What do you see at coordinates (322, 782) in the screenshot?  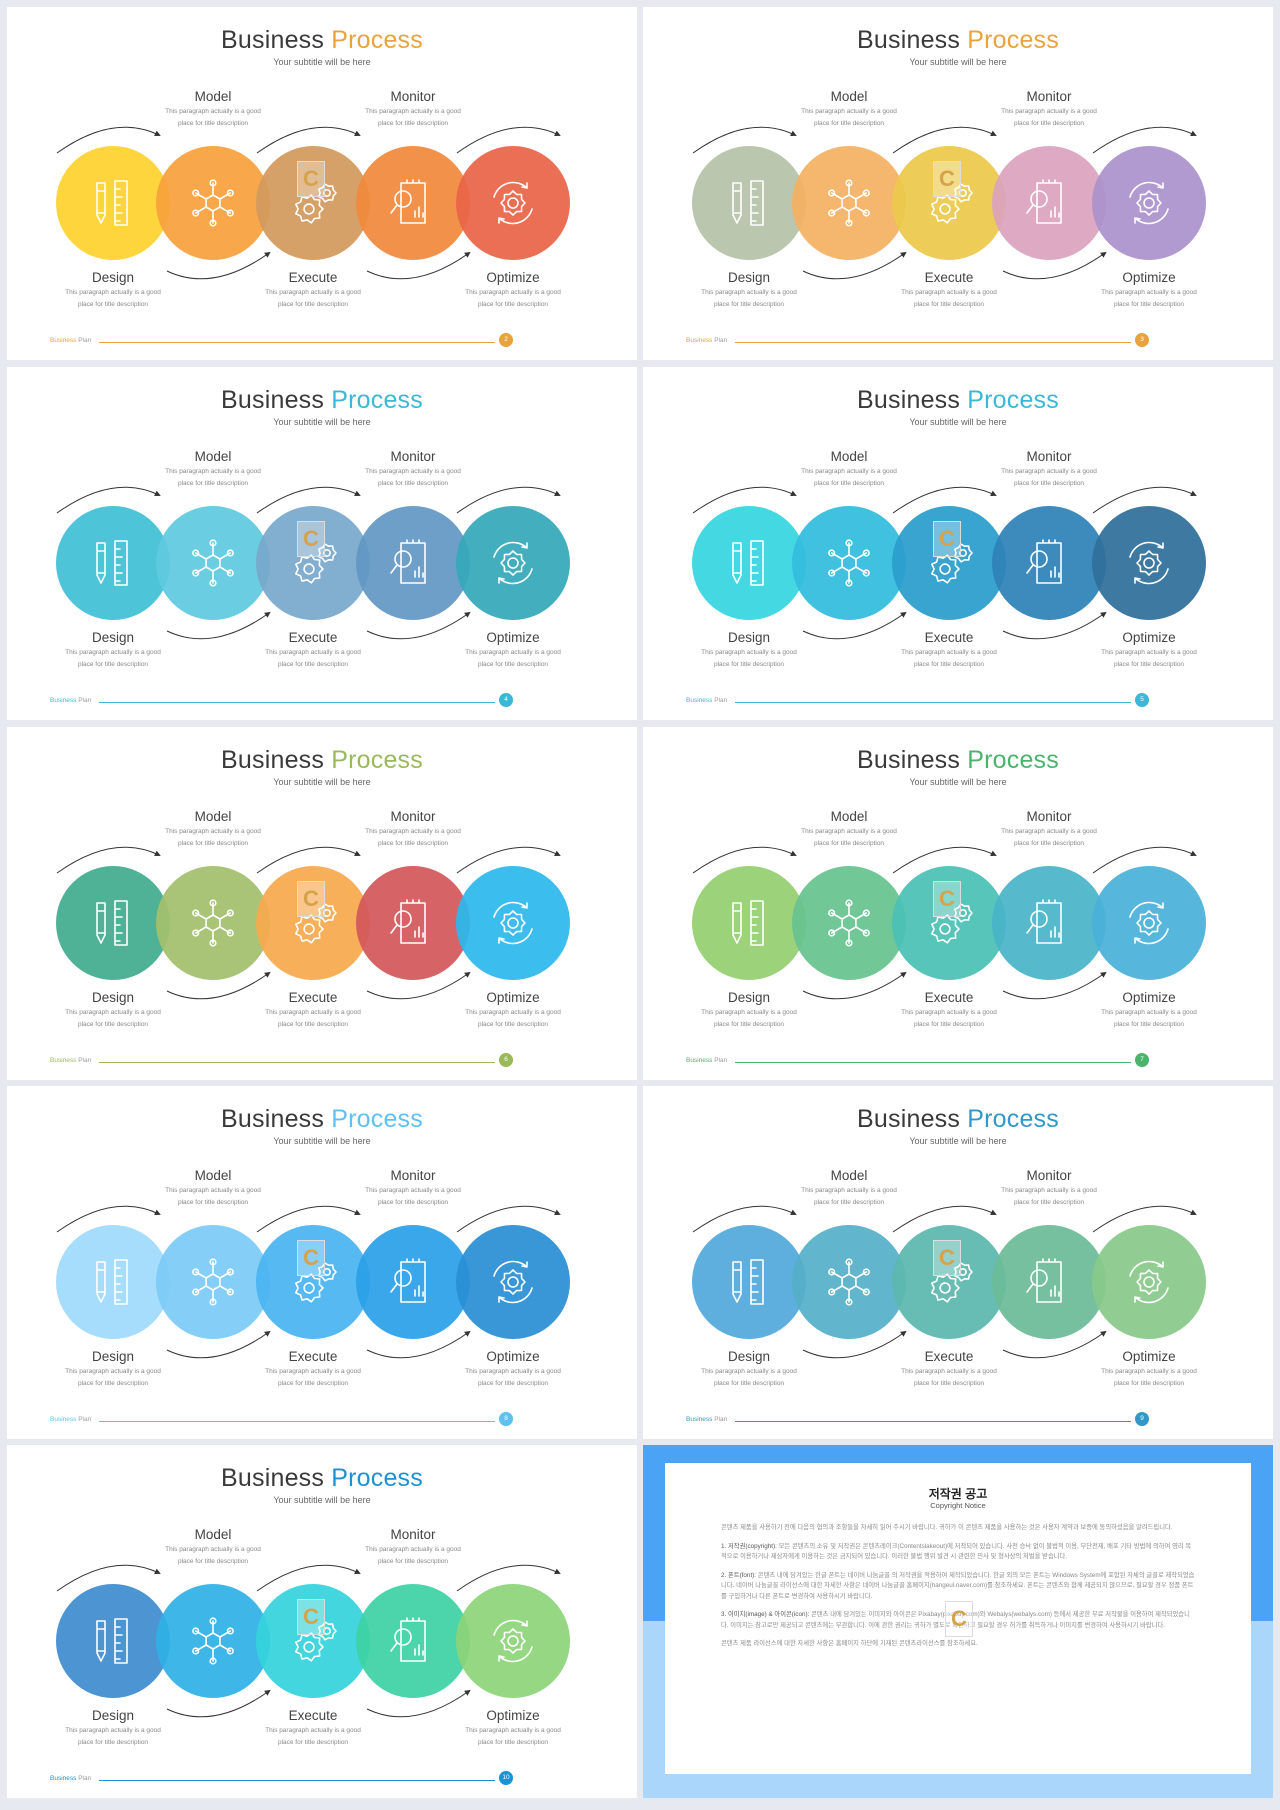 I see `slide-subtitle: Your subtitle will be here` at bounding box center [322, 782].